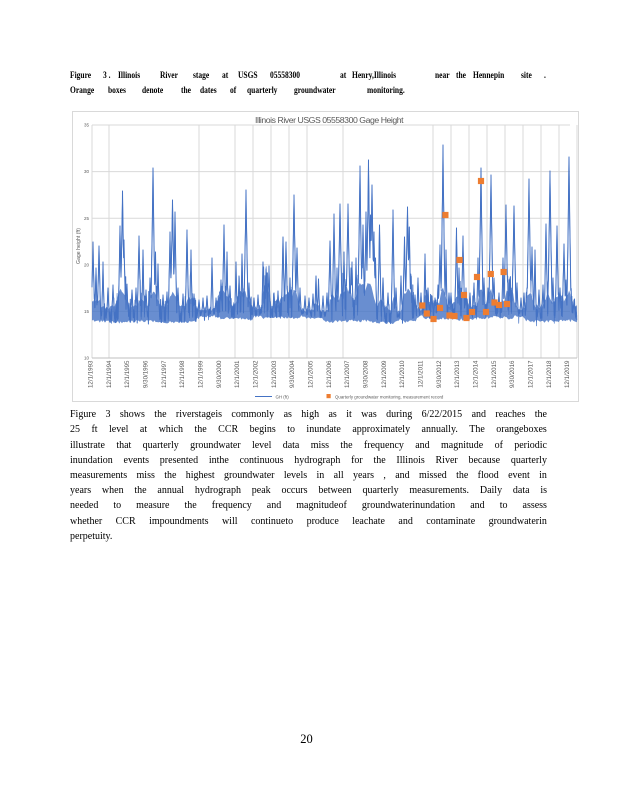  I want to click on svg-text: 12/1/1998, so click(182, 374).